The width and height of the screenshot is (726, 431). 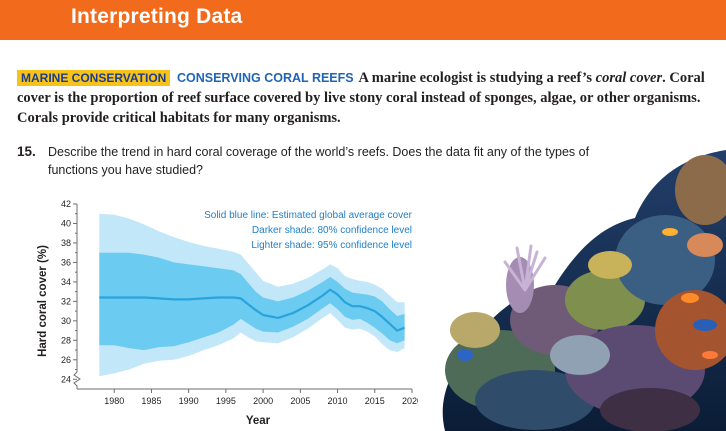 What do you see at coordinates (300, 401) in the screenshot?
I see `x-tick-label: 2005` at bounding box center [300, 401].